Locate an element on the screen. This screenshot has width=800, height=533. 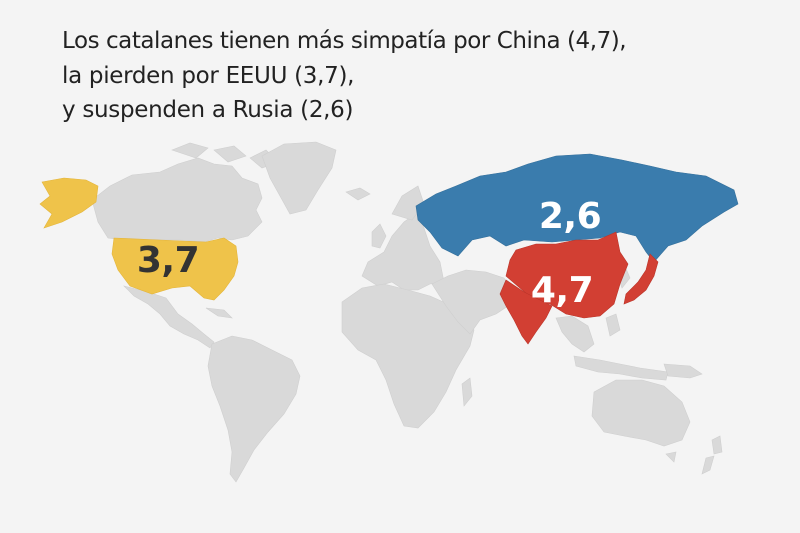
land-greenland is located at coordinates (299, 178).